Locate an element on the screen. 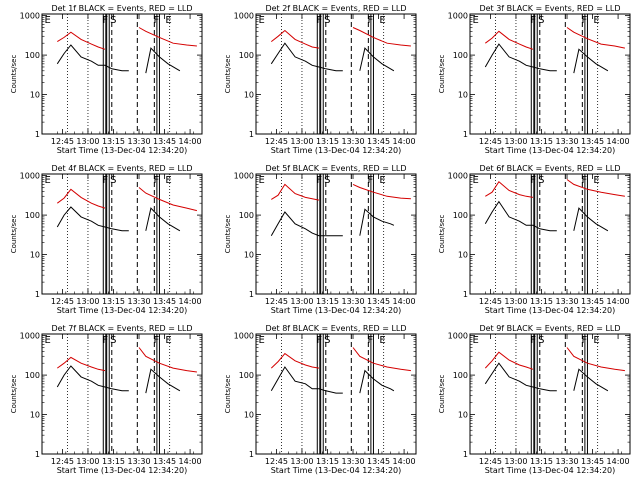 The image size is (640, 480). panel-title: Det 9f BLACK = Events, RED = LLD is located at coordinates (549, 328).